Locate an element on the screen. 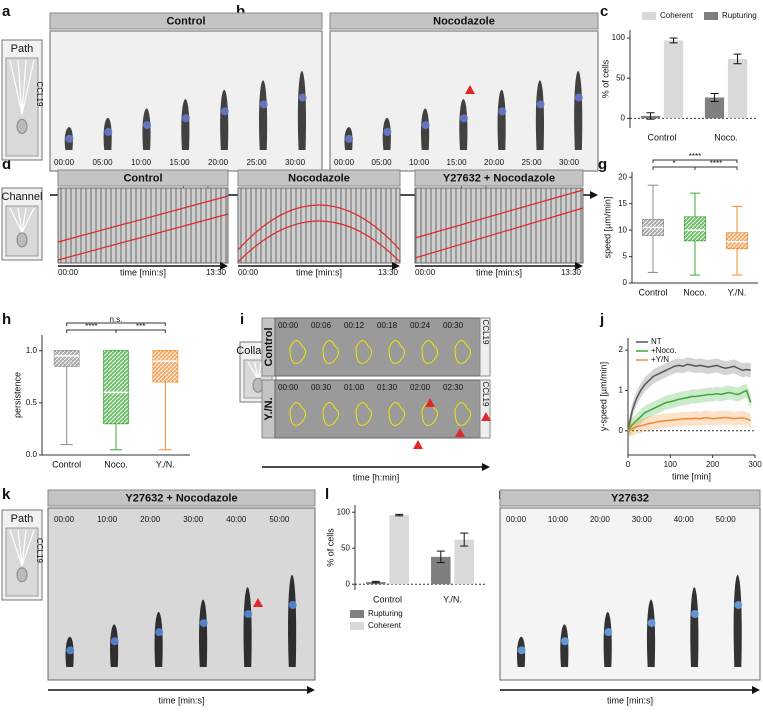 This screenshot has height=712, width=763. y-axis-label: persistence is located at coordinates (17, 395).